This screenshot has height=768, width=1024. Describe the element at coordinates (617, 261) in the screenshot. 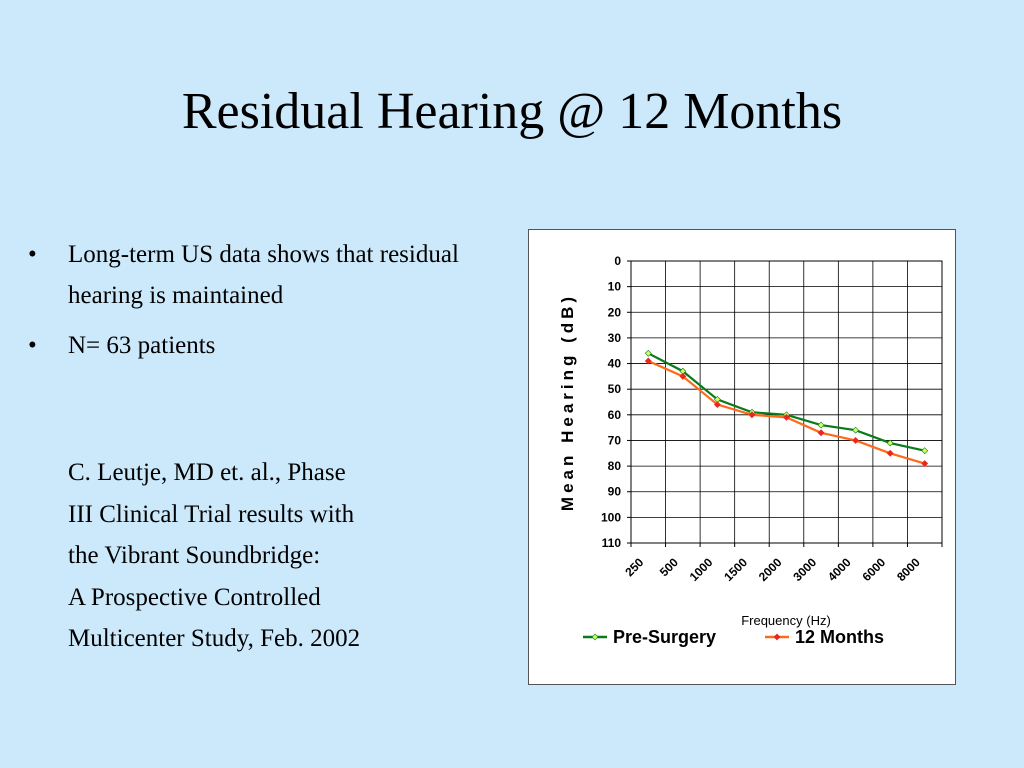

I see `y-tick-label: 0` at that location.